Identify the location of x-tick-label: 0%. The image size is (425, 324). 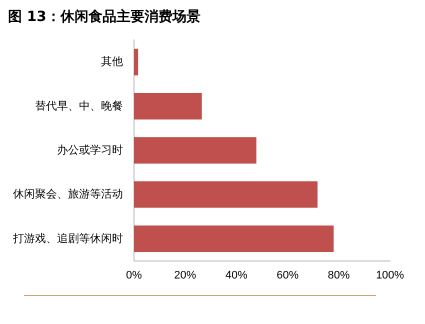
(134, 275).